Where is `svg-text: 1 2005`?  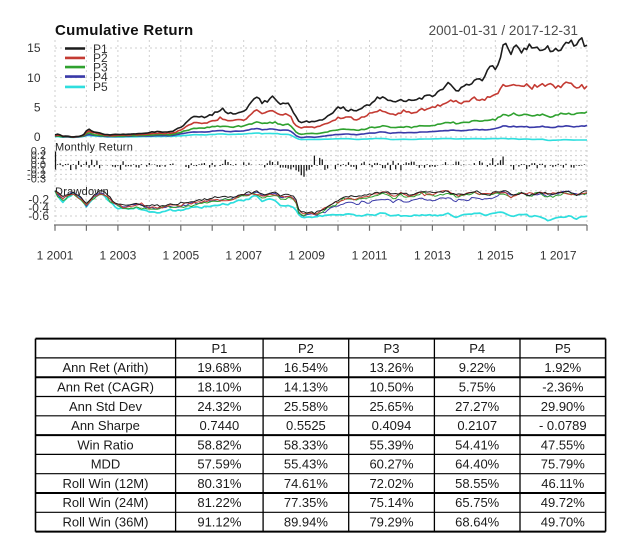 svg-text: 1 2005 is located at coordinates (180, 256).